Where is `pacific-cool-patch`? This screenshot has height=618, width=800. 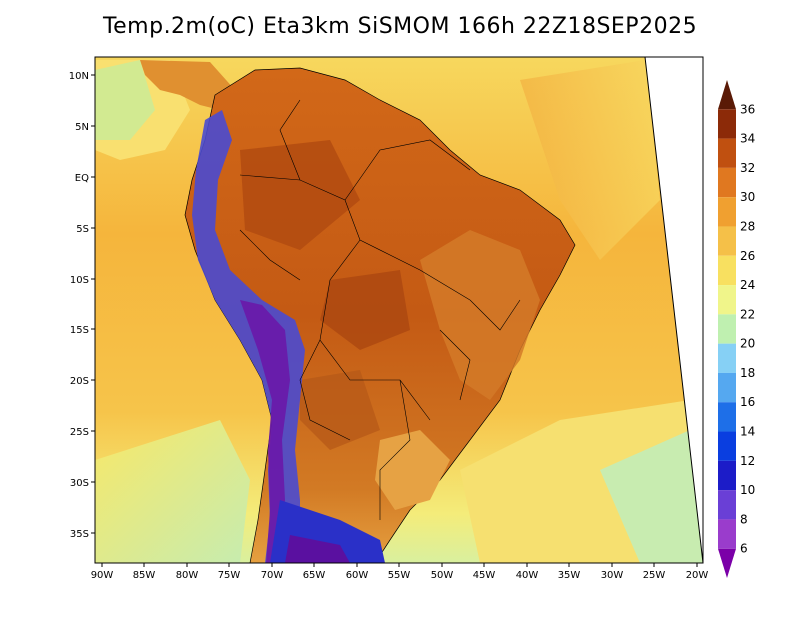
pacific-cool-patch is located at coordinates (125, 100).